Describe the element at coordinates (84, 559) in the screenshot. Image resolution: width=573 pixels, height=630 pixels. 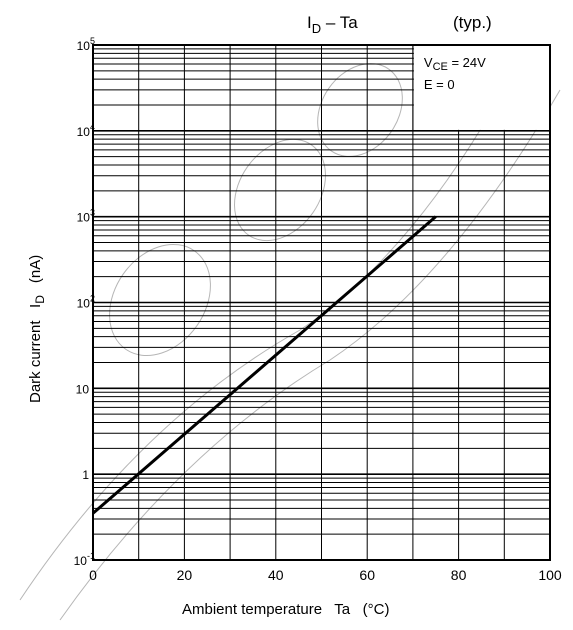
I see `y-tick-label: 10⁻¹` at that location.